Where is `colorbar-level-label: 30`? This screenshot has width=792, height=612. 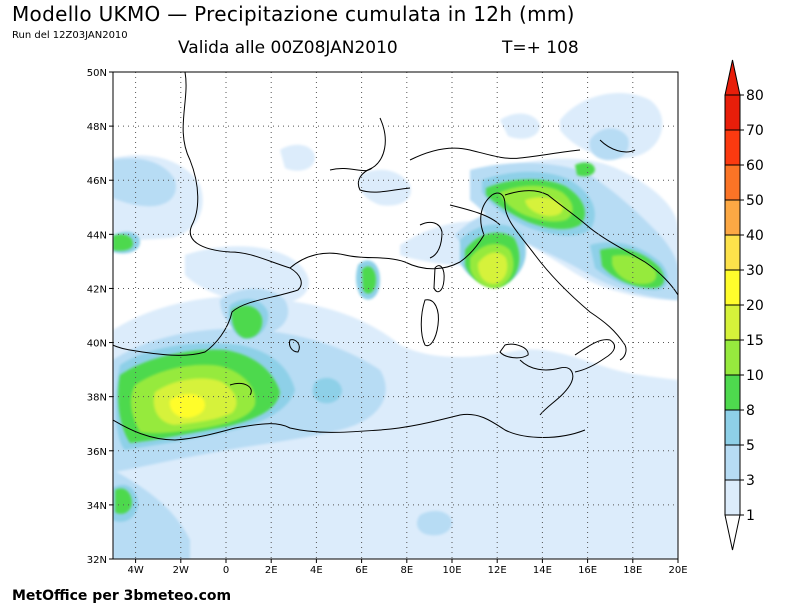
colorbar-level-label: 30 is located at coordinates (755, 271).